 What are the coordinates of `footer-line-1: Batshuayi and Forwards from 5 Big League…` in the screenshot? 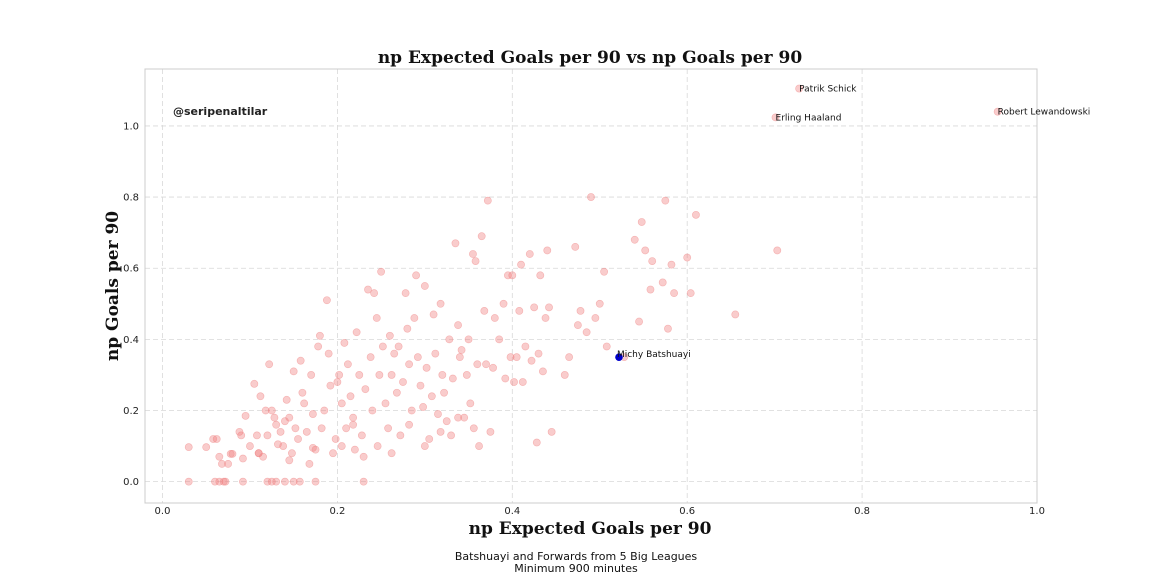 It's located at (576, 556).